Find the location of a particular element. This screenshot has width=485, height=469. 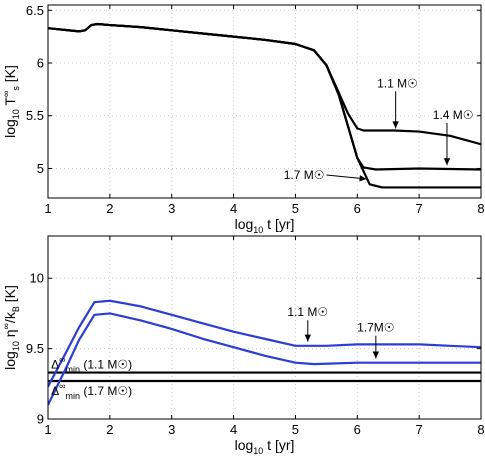

delta-min-label: Δ∞min (1.7 M☉) is located at coordinates (91, 391).